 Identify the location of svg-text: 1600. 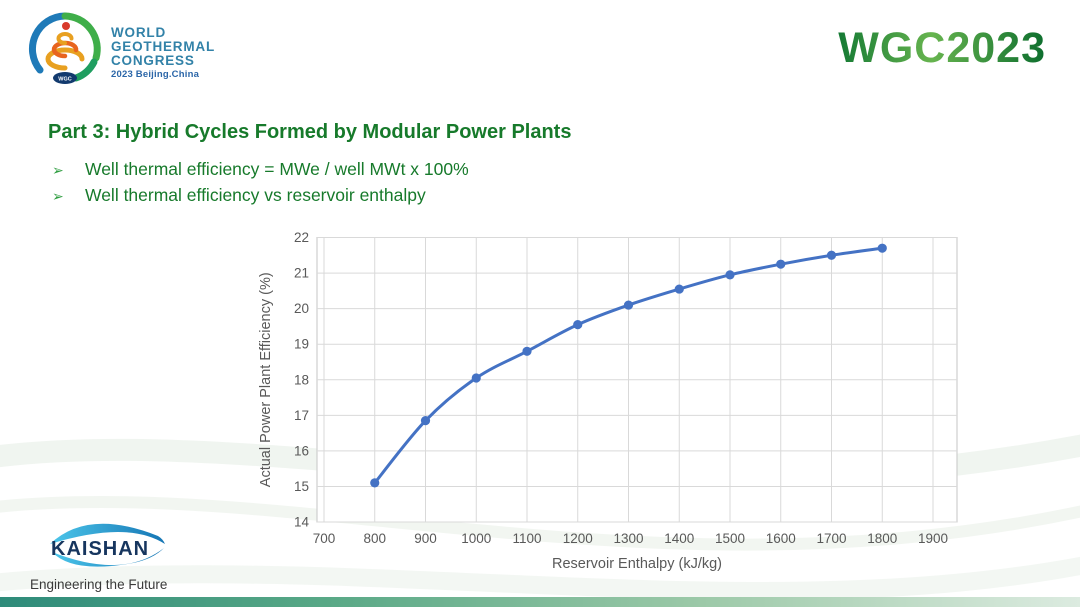
(781, 538).